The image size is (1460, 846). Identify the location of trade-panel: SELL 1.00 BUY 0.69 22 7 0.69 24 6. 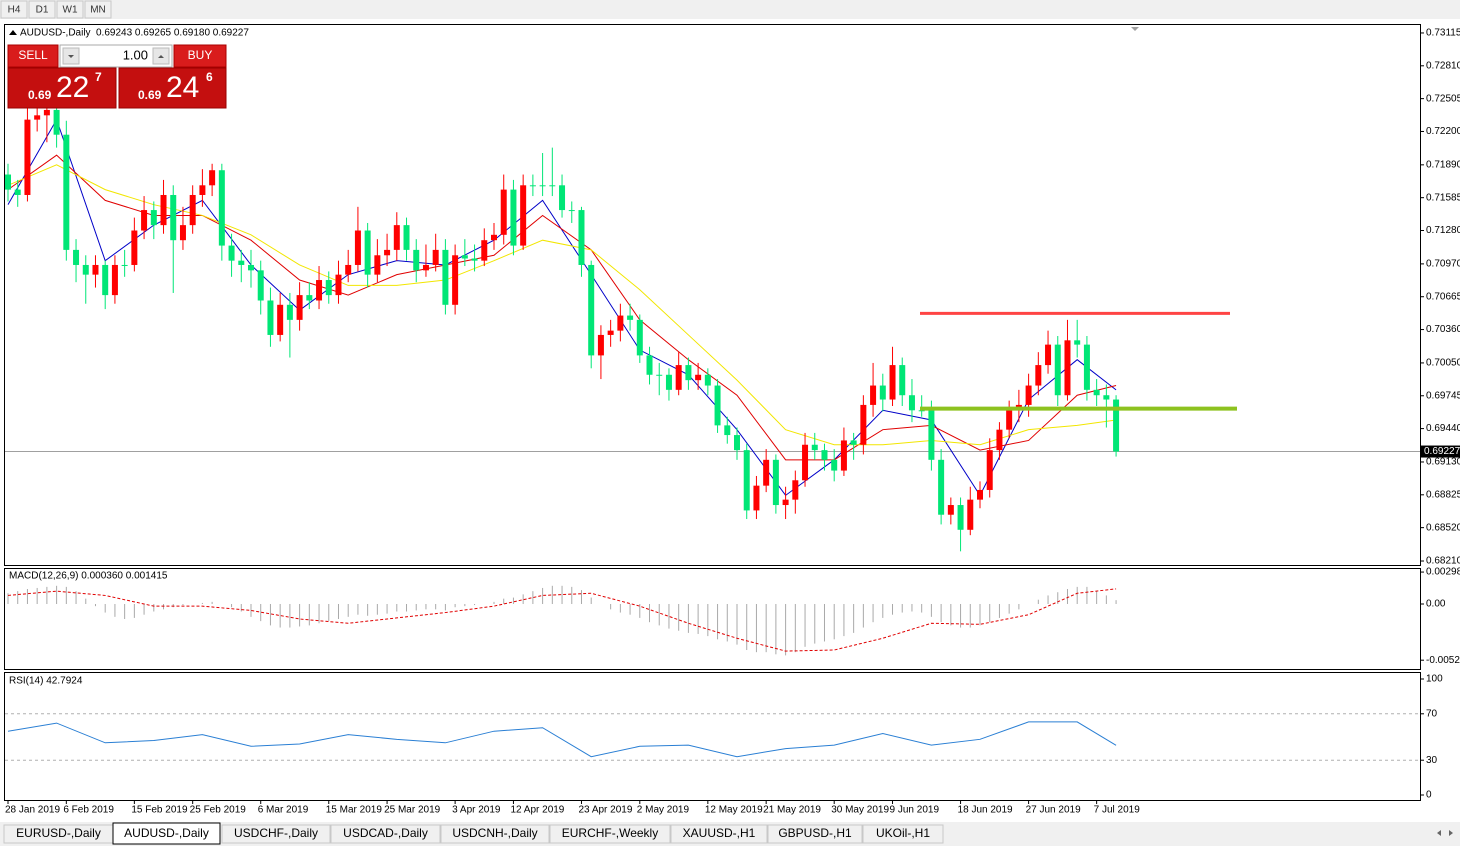
(117, 76).